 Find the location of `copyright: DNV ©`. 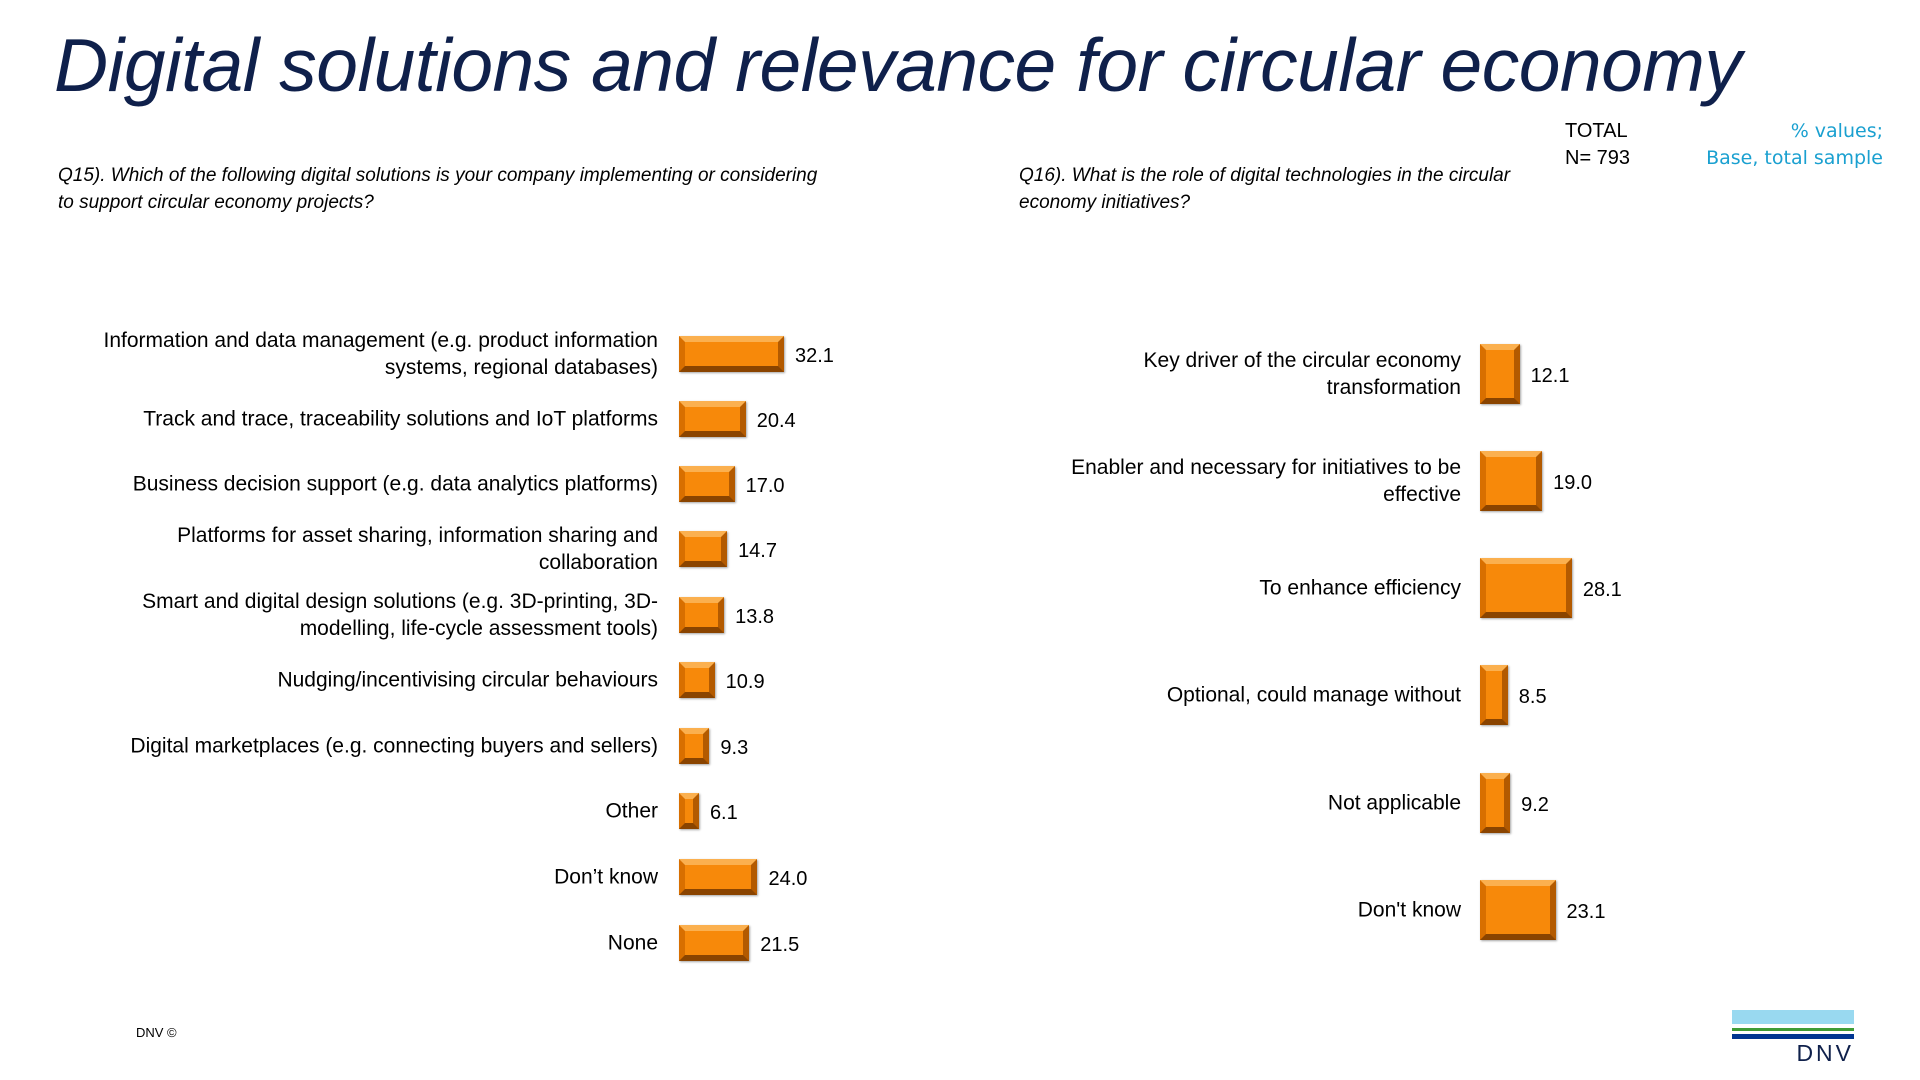

copyright: DNV © is located at coordinates (156, 1032).